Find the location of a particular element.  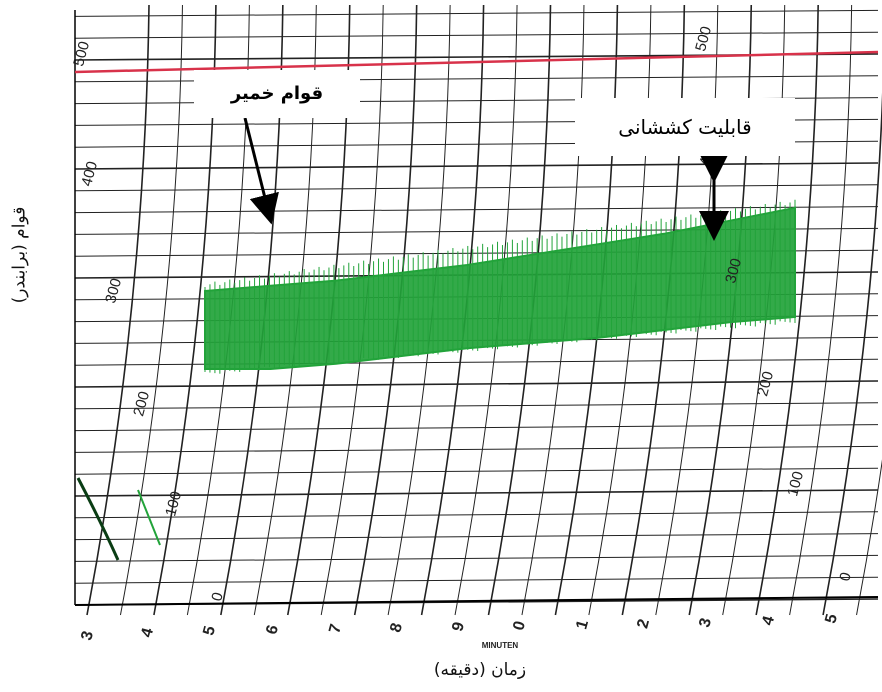

x-tick-label: 2 is located at coordinates (643, 623).